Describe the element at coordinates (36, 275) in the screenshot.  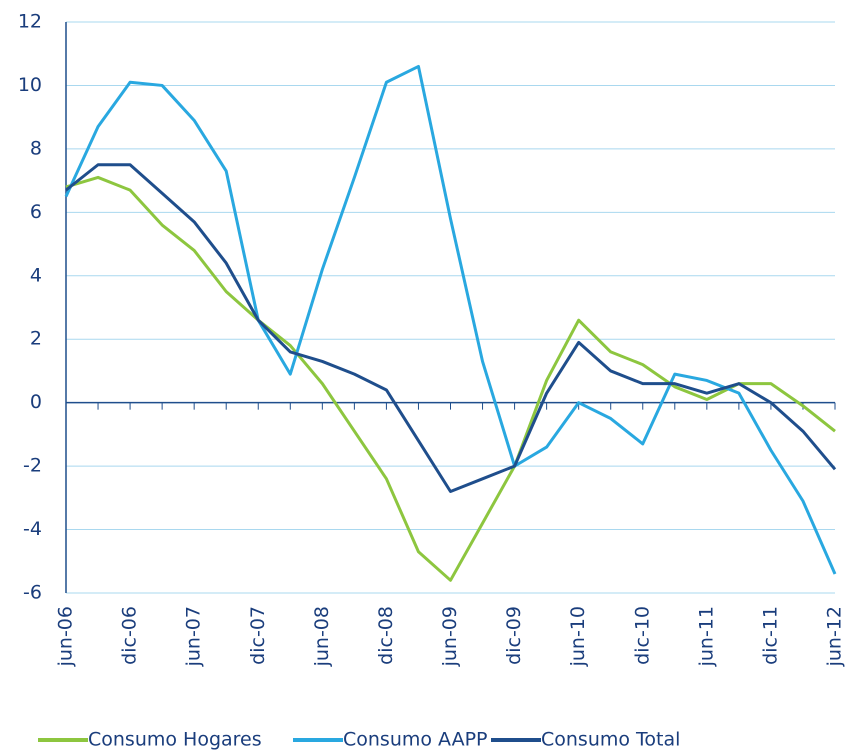
I see `y-tick-label: 4` at that location.